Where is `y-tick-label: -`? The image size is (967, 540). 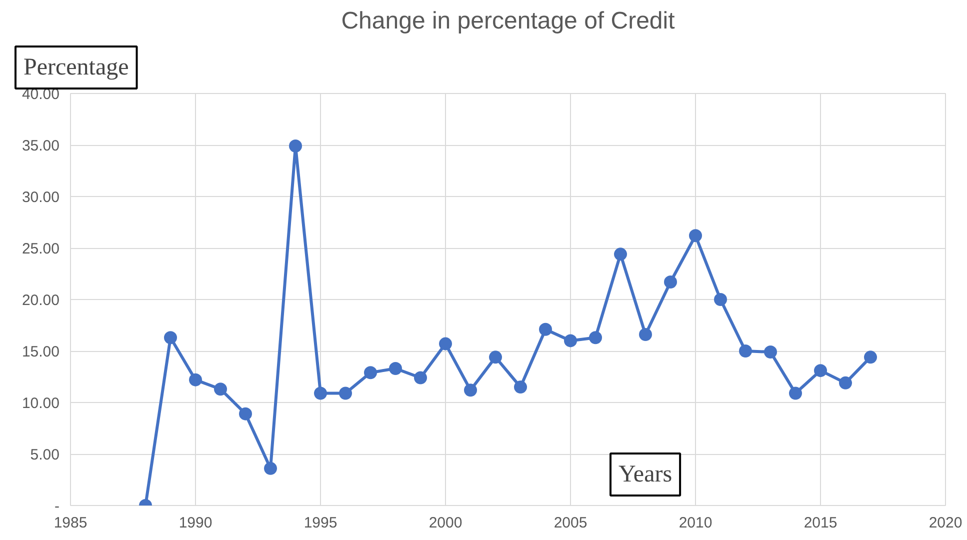 y-tick-label: - is located at coordinates (57, 506).